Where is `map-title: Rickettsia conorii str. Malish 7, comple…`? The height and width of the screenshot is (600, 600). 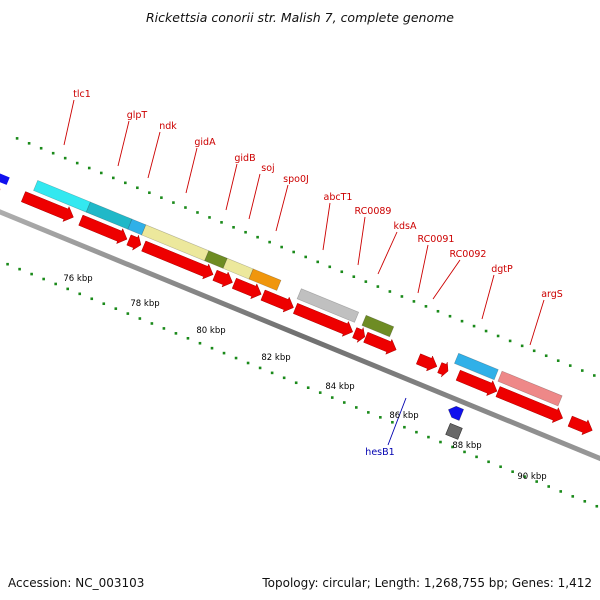 map-title: Rickettsia conorii str. Malish 7, comple… is located at coordinates (299, 17).